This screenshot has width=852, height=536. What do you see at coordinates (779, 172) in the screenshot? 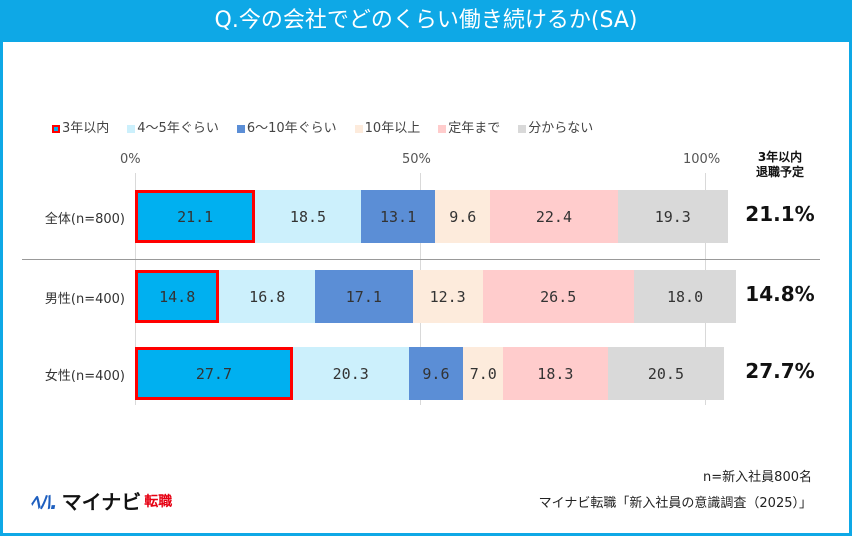
I see `retire-header-line: 退職予定` at bounding box center [779, 172].